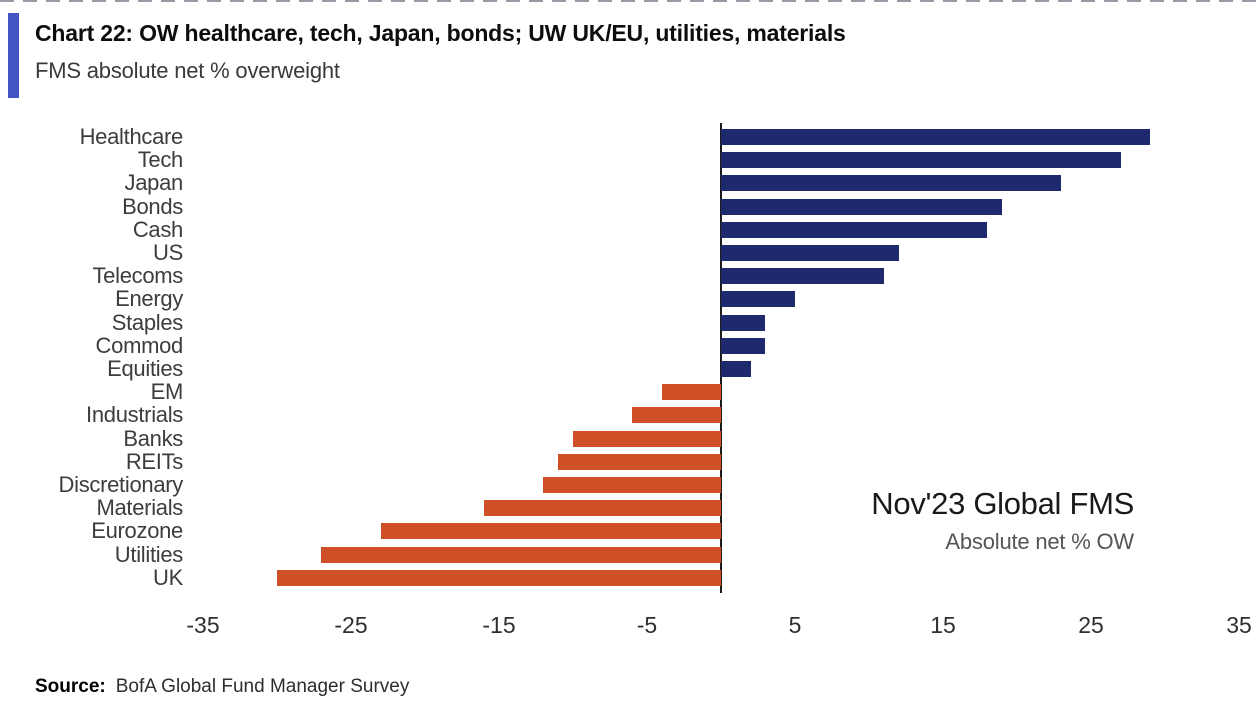  What do you see at coordinates (13, 55) in the screenshot?
I see `title-accent-bar` at bounding box center [13, 55].